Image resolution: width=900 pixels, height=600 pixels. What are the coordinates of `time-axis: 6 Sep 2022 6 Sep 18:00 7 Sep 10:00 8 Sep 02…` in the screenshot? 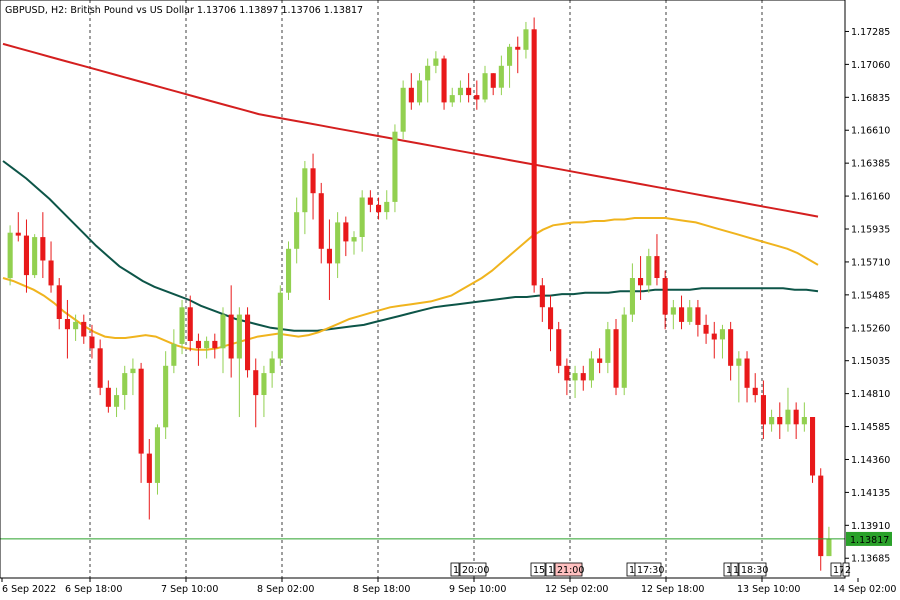 It's located at (448, 586).